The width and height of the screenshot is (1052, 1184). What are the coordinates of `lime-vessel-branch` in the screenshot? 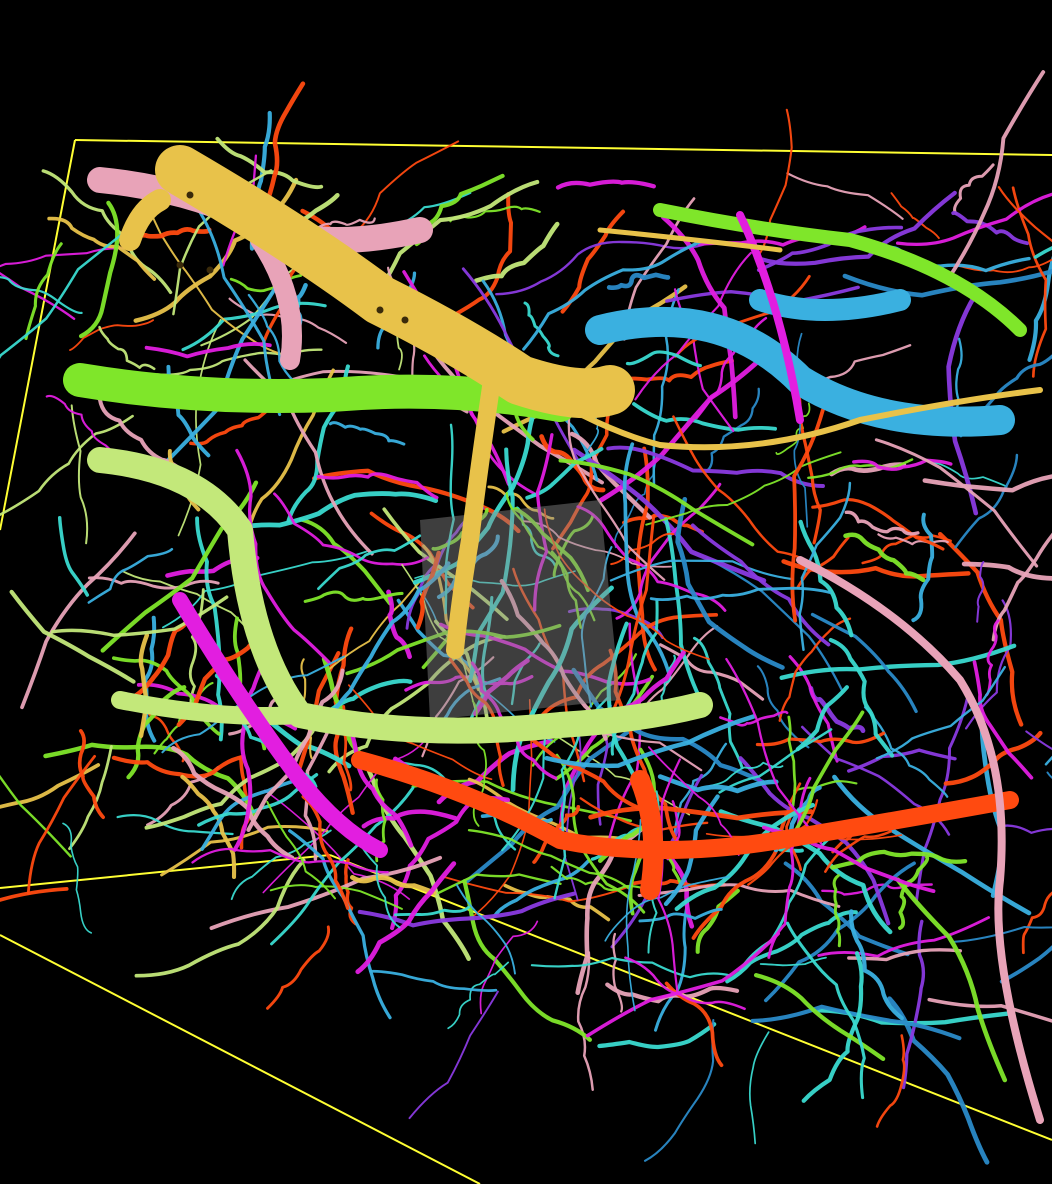 It's located at (210, 708).